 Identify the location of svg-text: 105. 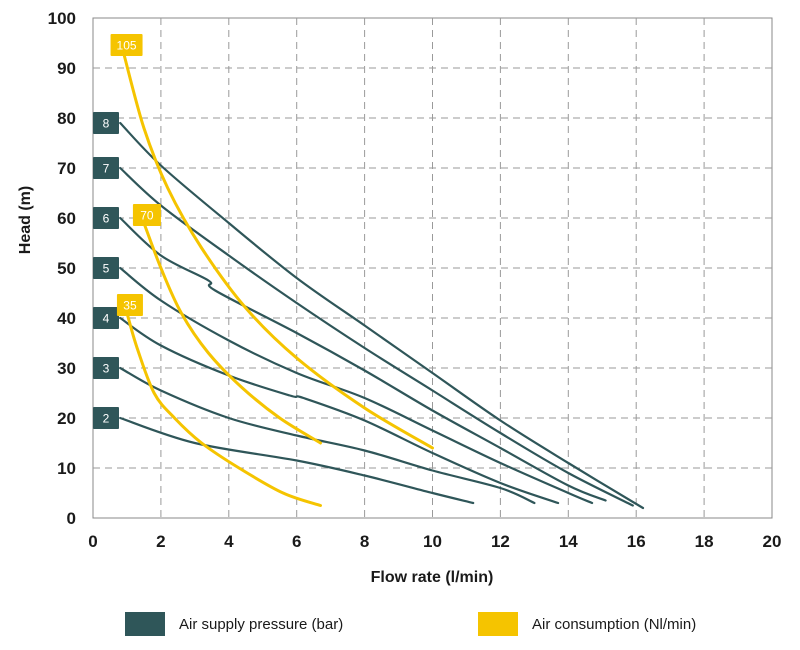
(127, 46).